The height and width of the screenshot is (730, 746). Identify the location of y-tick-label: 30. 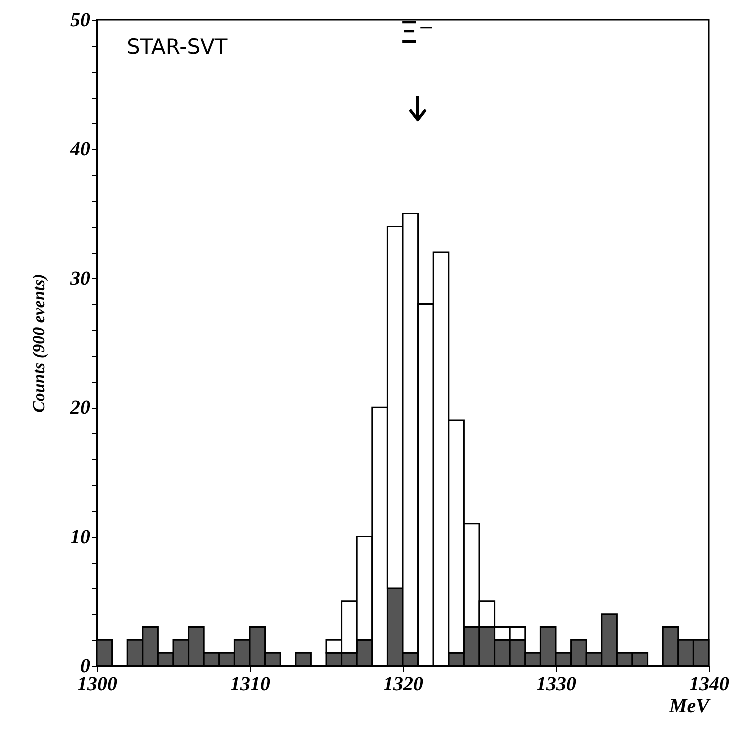
(80, 279).